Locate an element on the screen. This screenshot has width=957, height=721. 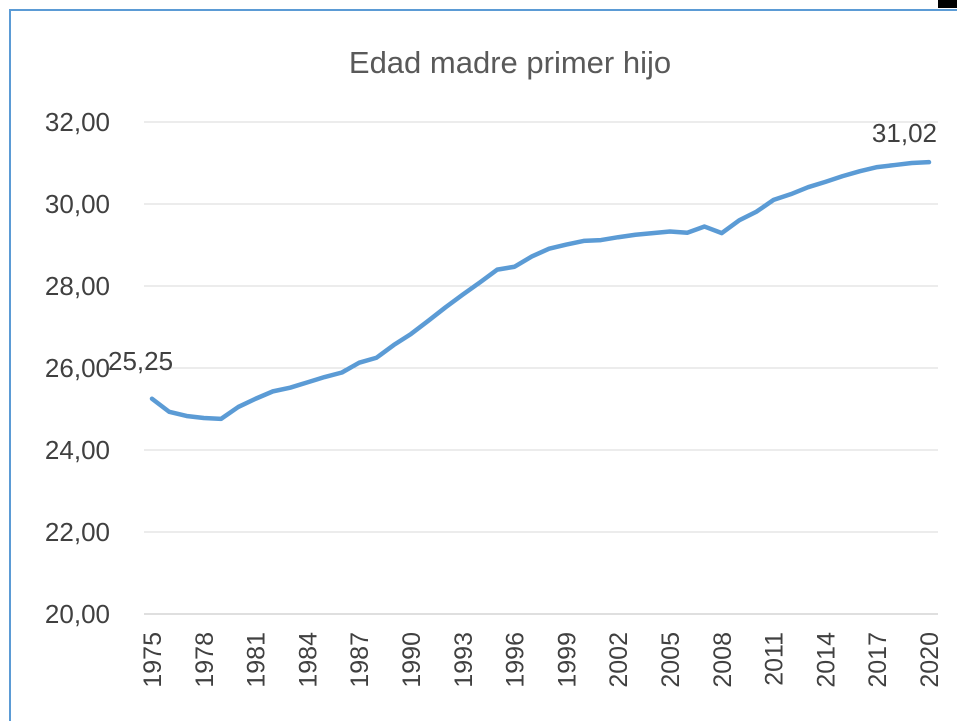
y-tick-label: 30,00 is located at coordinates (77, 204).